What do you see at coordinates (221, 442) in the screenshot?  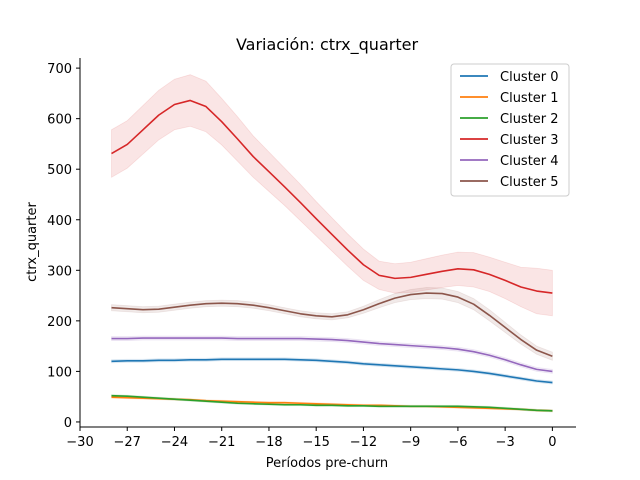 I see `x-tick-label: −21` at bounding box center [221, 442].